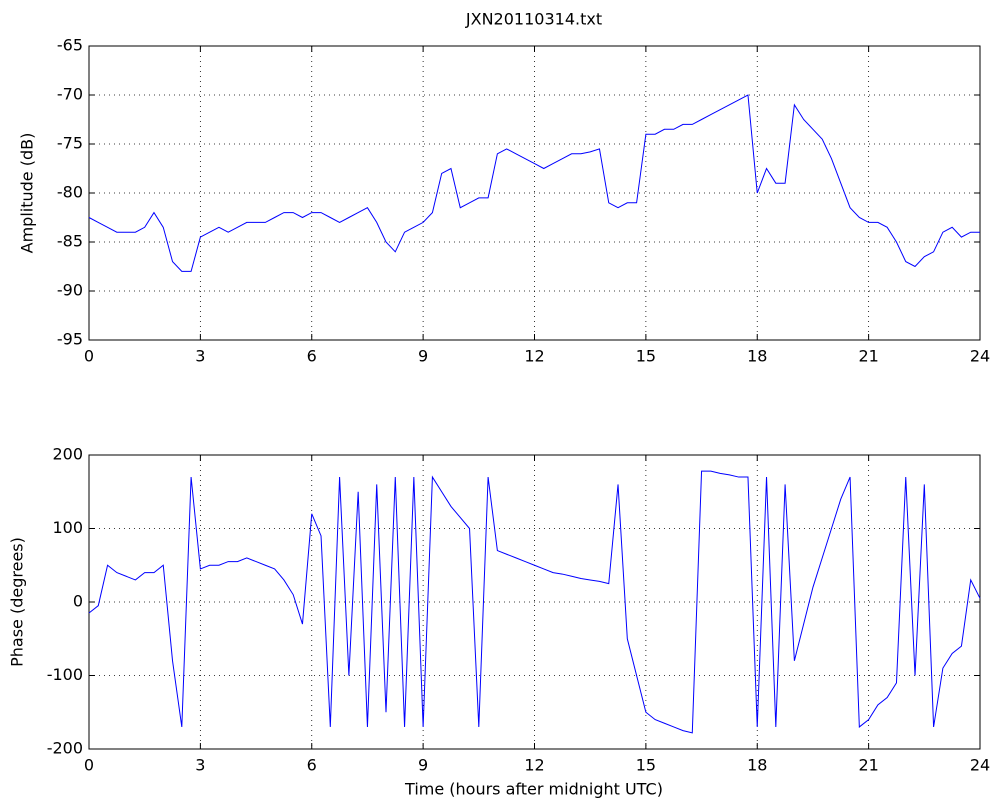  Describe the element at coordinates (78, 601) in the screenshot. I see `y-tick-label: 0` at that location.